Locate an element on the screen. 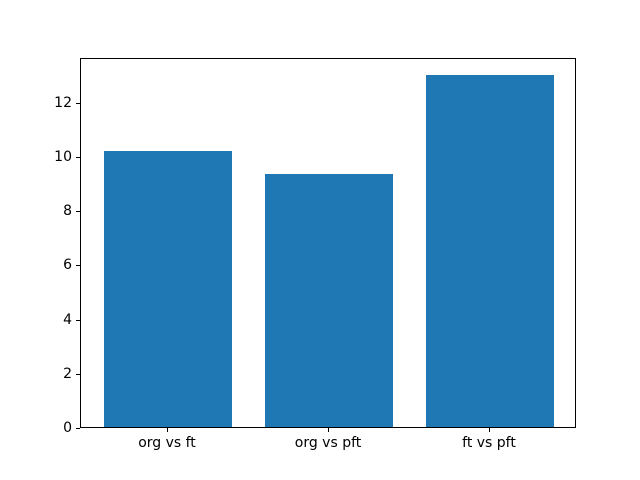 The image size is (640, 480). x-tick-label: org vs pft is located at coordinates (328, 443).